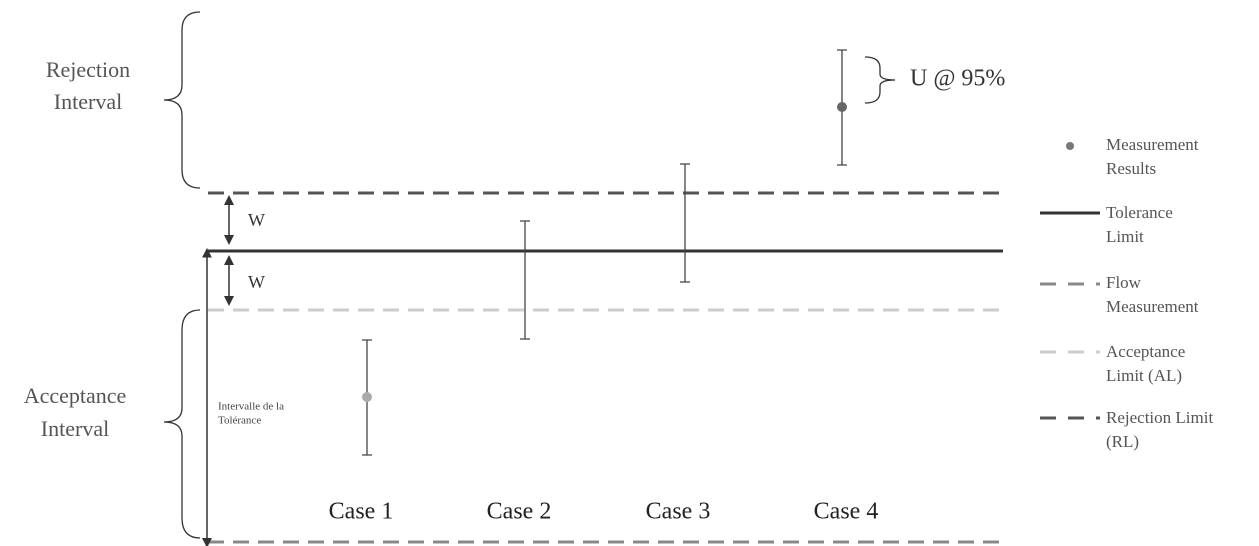 Image resolution: width=1259 pixels, height=546 pixels. I want to click on tolerance-interval-label: Tolérance, so click(239, 421).